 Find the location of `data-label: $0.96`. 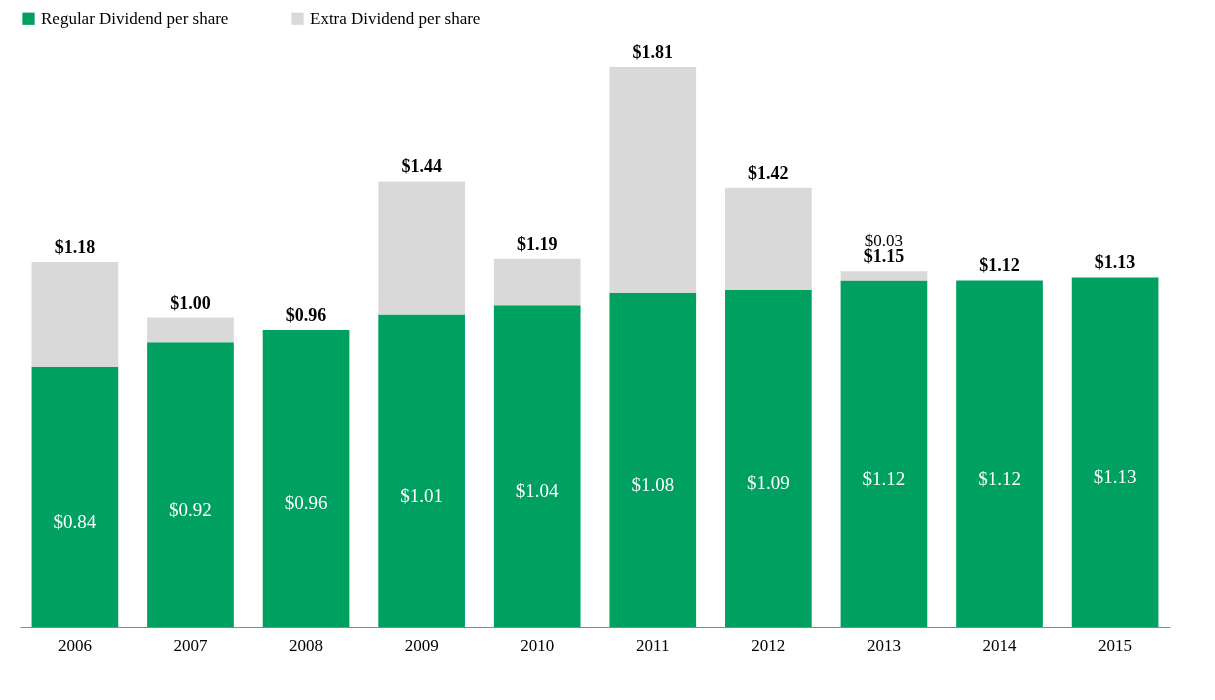

data-label: $0.96 is located at coordinates (306, 503).